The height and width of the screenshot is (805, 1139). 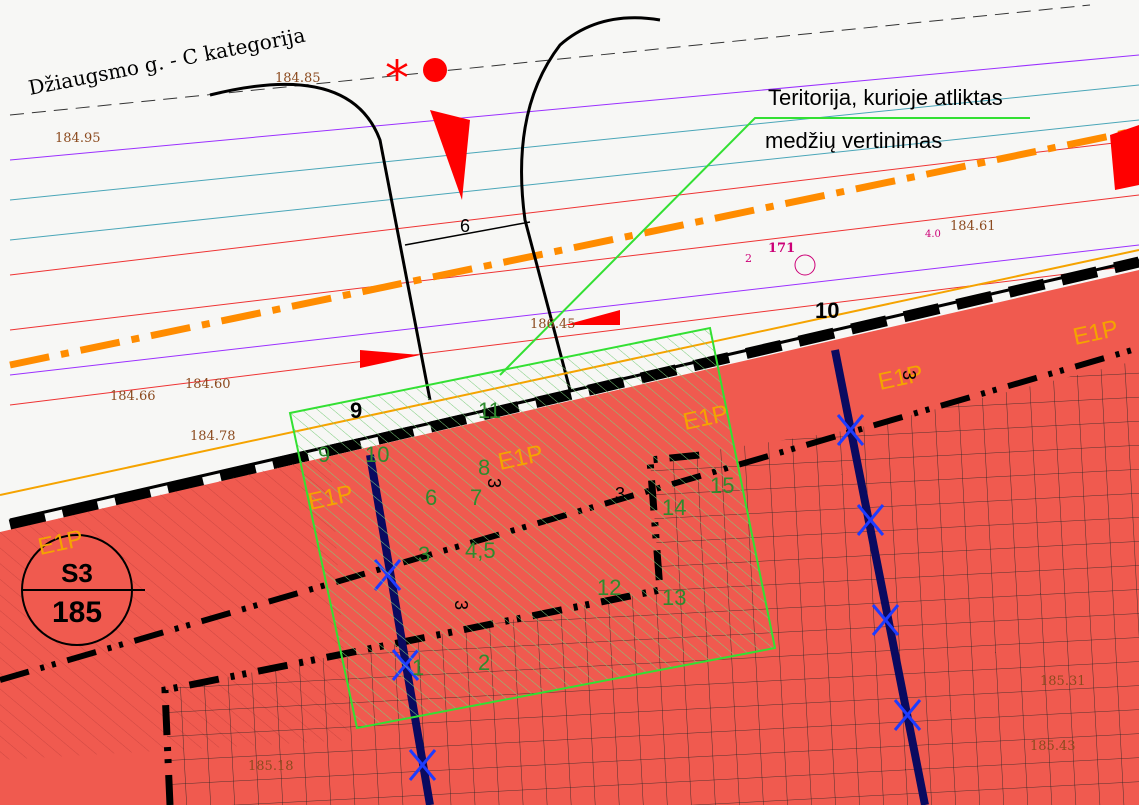 What do you see at coordinates (553, 324) in the screenshot?
I see `elevation: 186.45` at bounding box center [553, 324].